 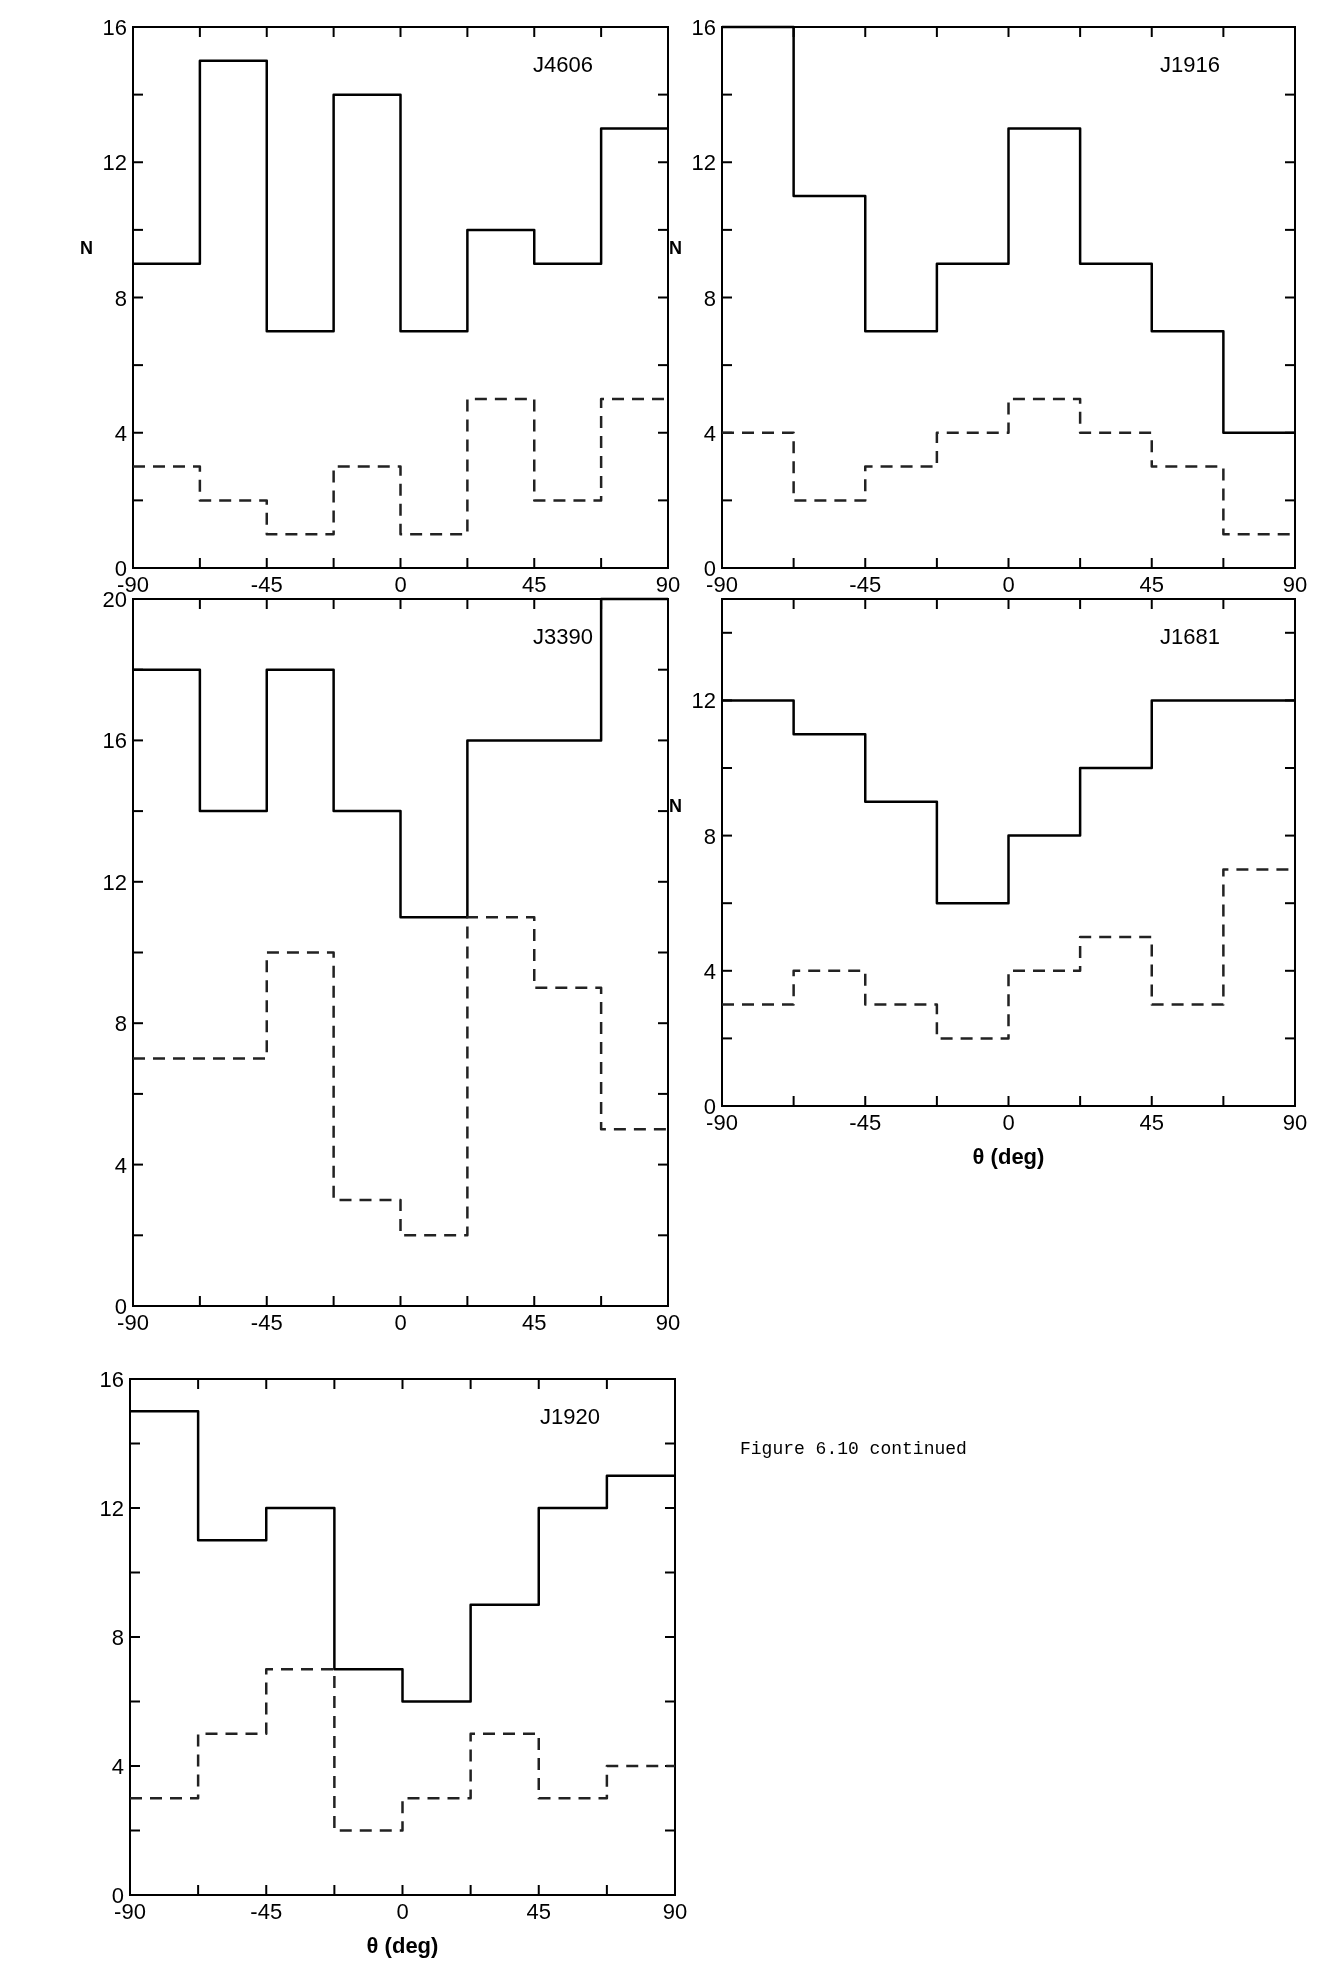 What do you see at coordinates (1190, 64) in the screenshot?
I see `text: J1916` at bounding box center [1190, 64].